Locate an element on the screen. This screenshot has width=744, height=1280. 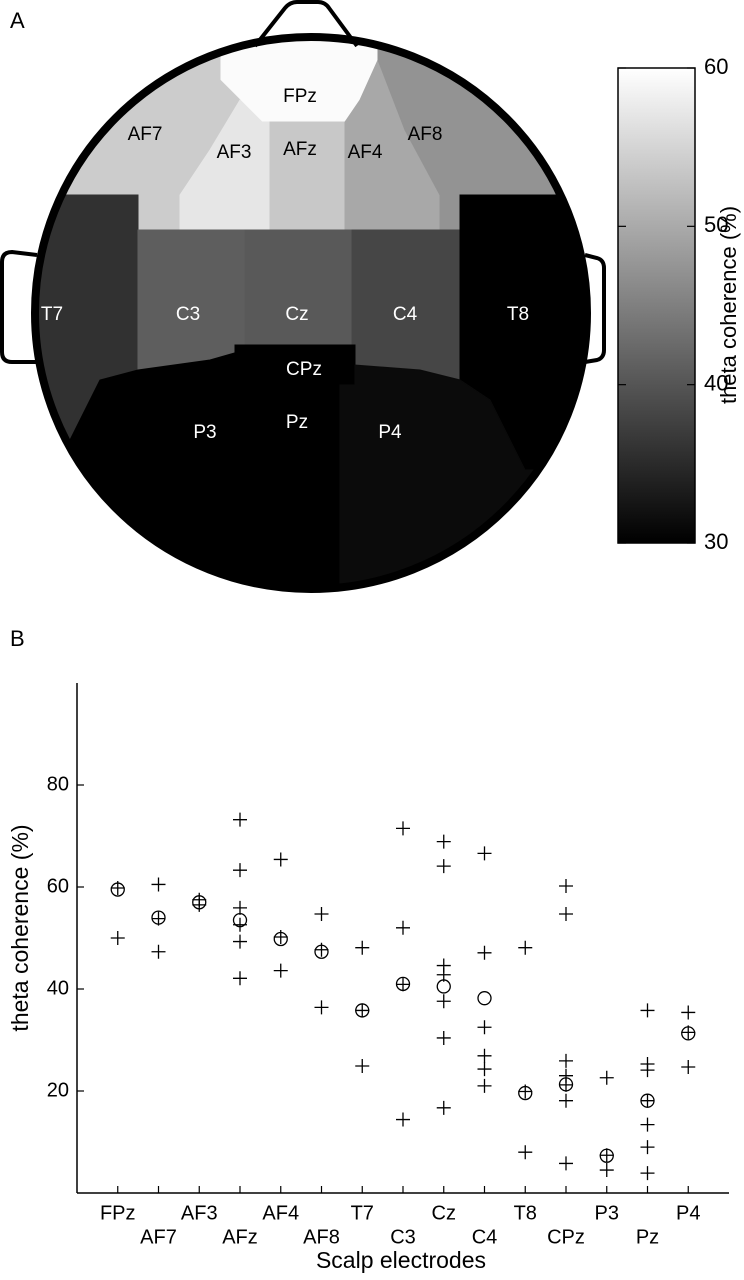
electrode-label: P3 is located at coordinates (204, 432).